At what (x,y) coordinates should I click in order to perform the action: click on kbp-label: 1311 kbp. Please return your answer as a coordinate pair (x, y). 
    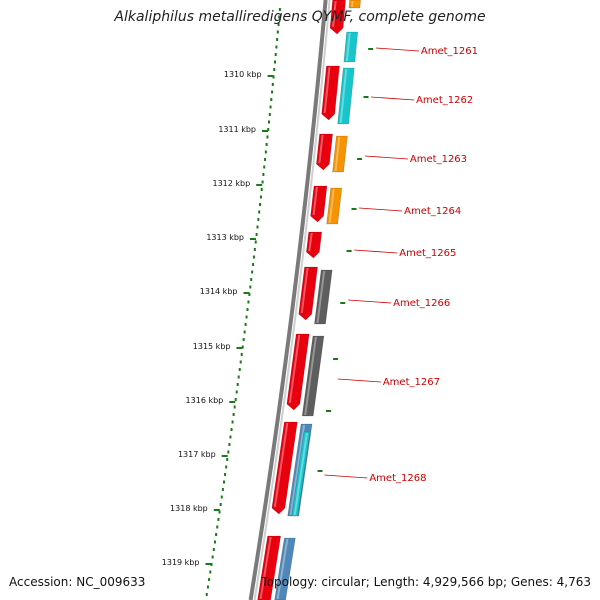
    Looking at the image, I should click on (237, 129).